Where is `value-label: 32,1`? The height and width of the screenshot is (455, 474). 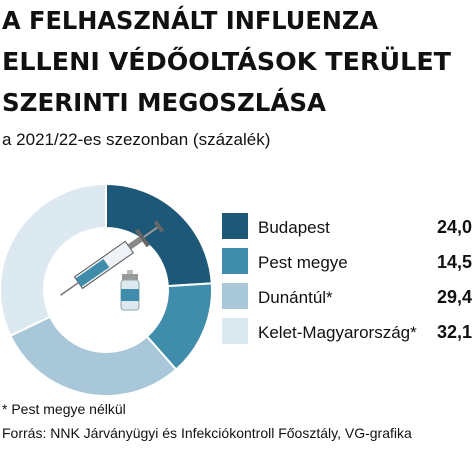 value-label: 32,1 is located at coordinates (454, 332).